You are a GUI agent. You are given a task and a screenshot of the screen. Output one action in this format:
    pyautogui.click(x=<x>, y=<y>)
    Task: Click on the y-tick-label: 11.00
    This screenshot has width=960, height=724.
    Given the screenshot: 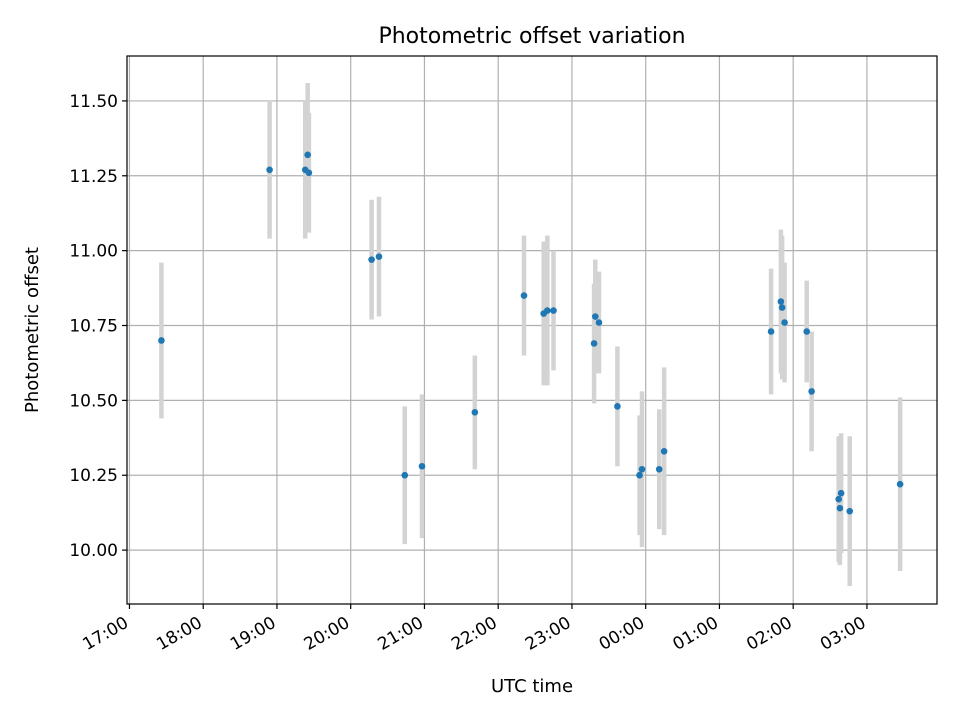 What is the action you would take?
    pyautogui.click(x=93, y=252)
    